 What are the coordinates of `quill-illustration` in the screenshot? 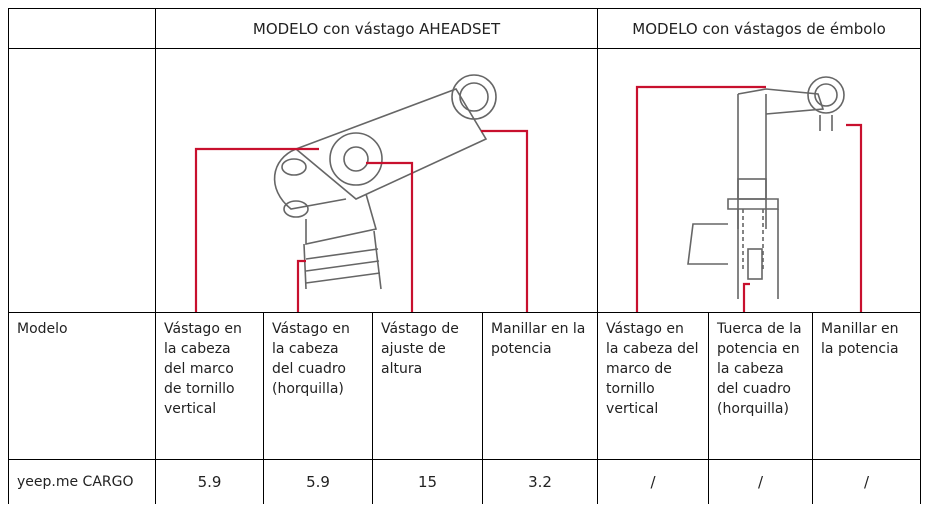 It's located at (749, 194).